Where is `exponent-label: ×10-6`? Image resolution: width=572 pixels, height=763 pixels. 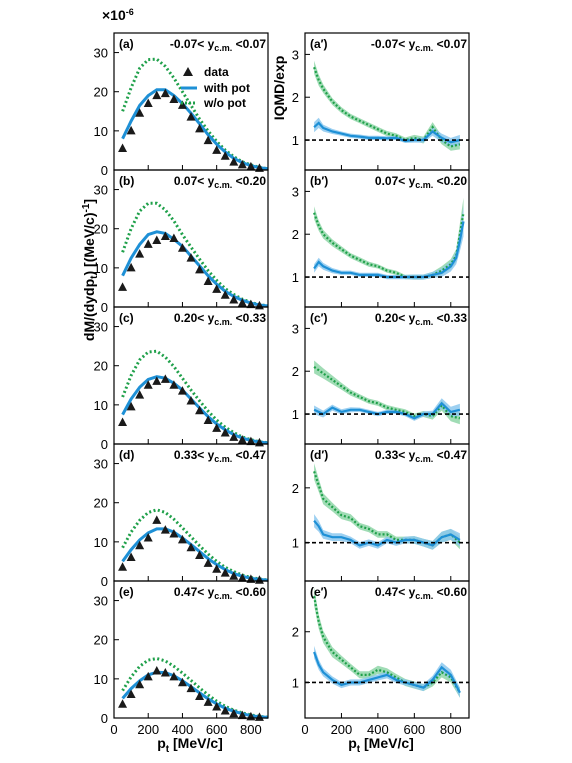 exponent-label: ×10-6 is located at coordinates (118, 15).